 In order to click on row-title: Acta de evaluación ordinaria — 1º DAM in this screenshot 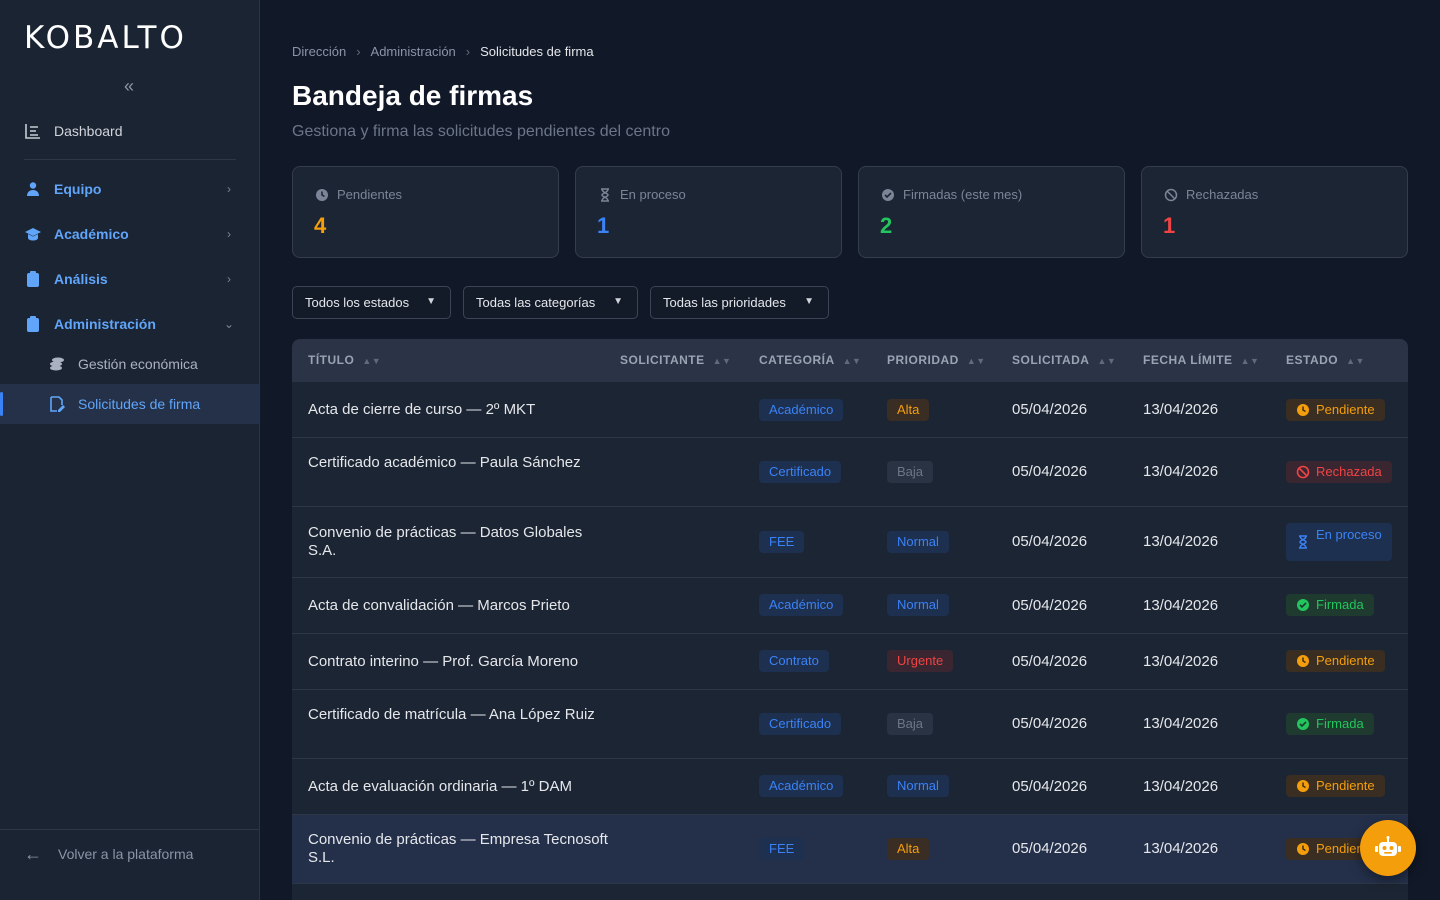, I will do `click(440, 786)`.